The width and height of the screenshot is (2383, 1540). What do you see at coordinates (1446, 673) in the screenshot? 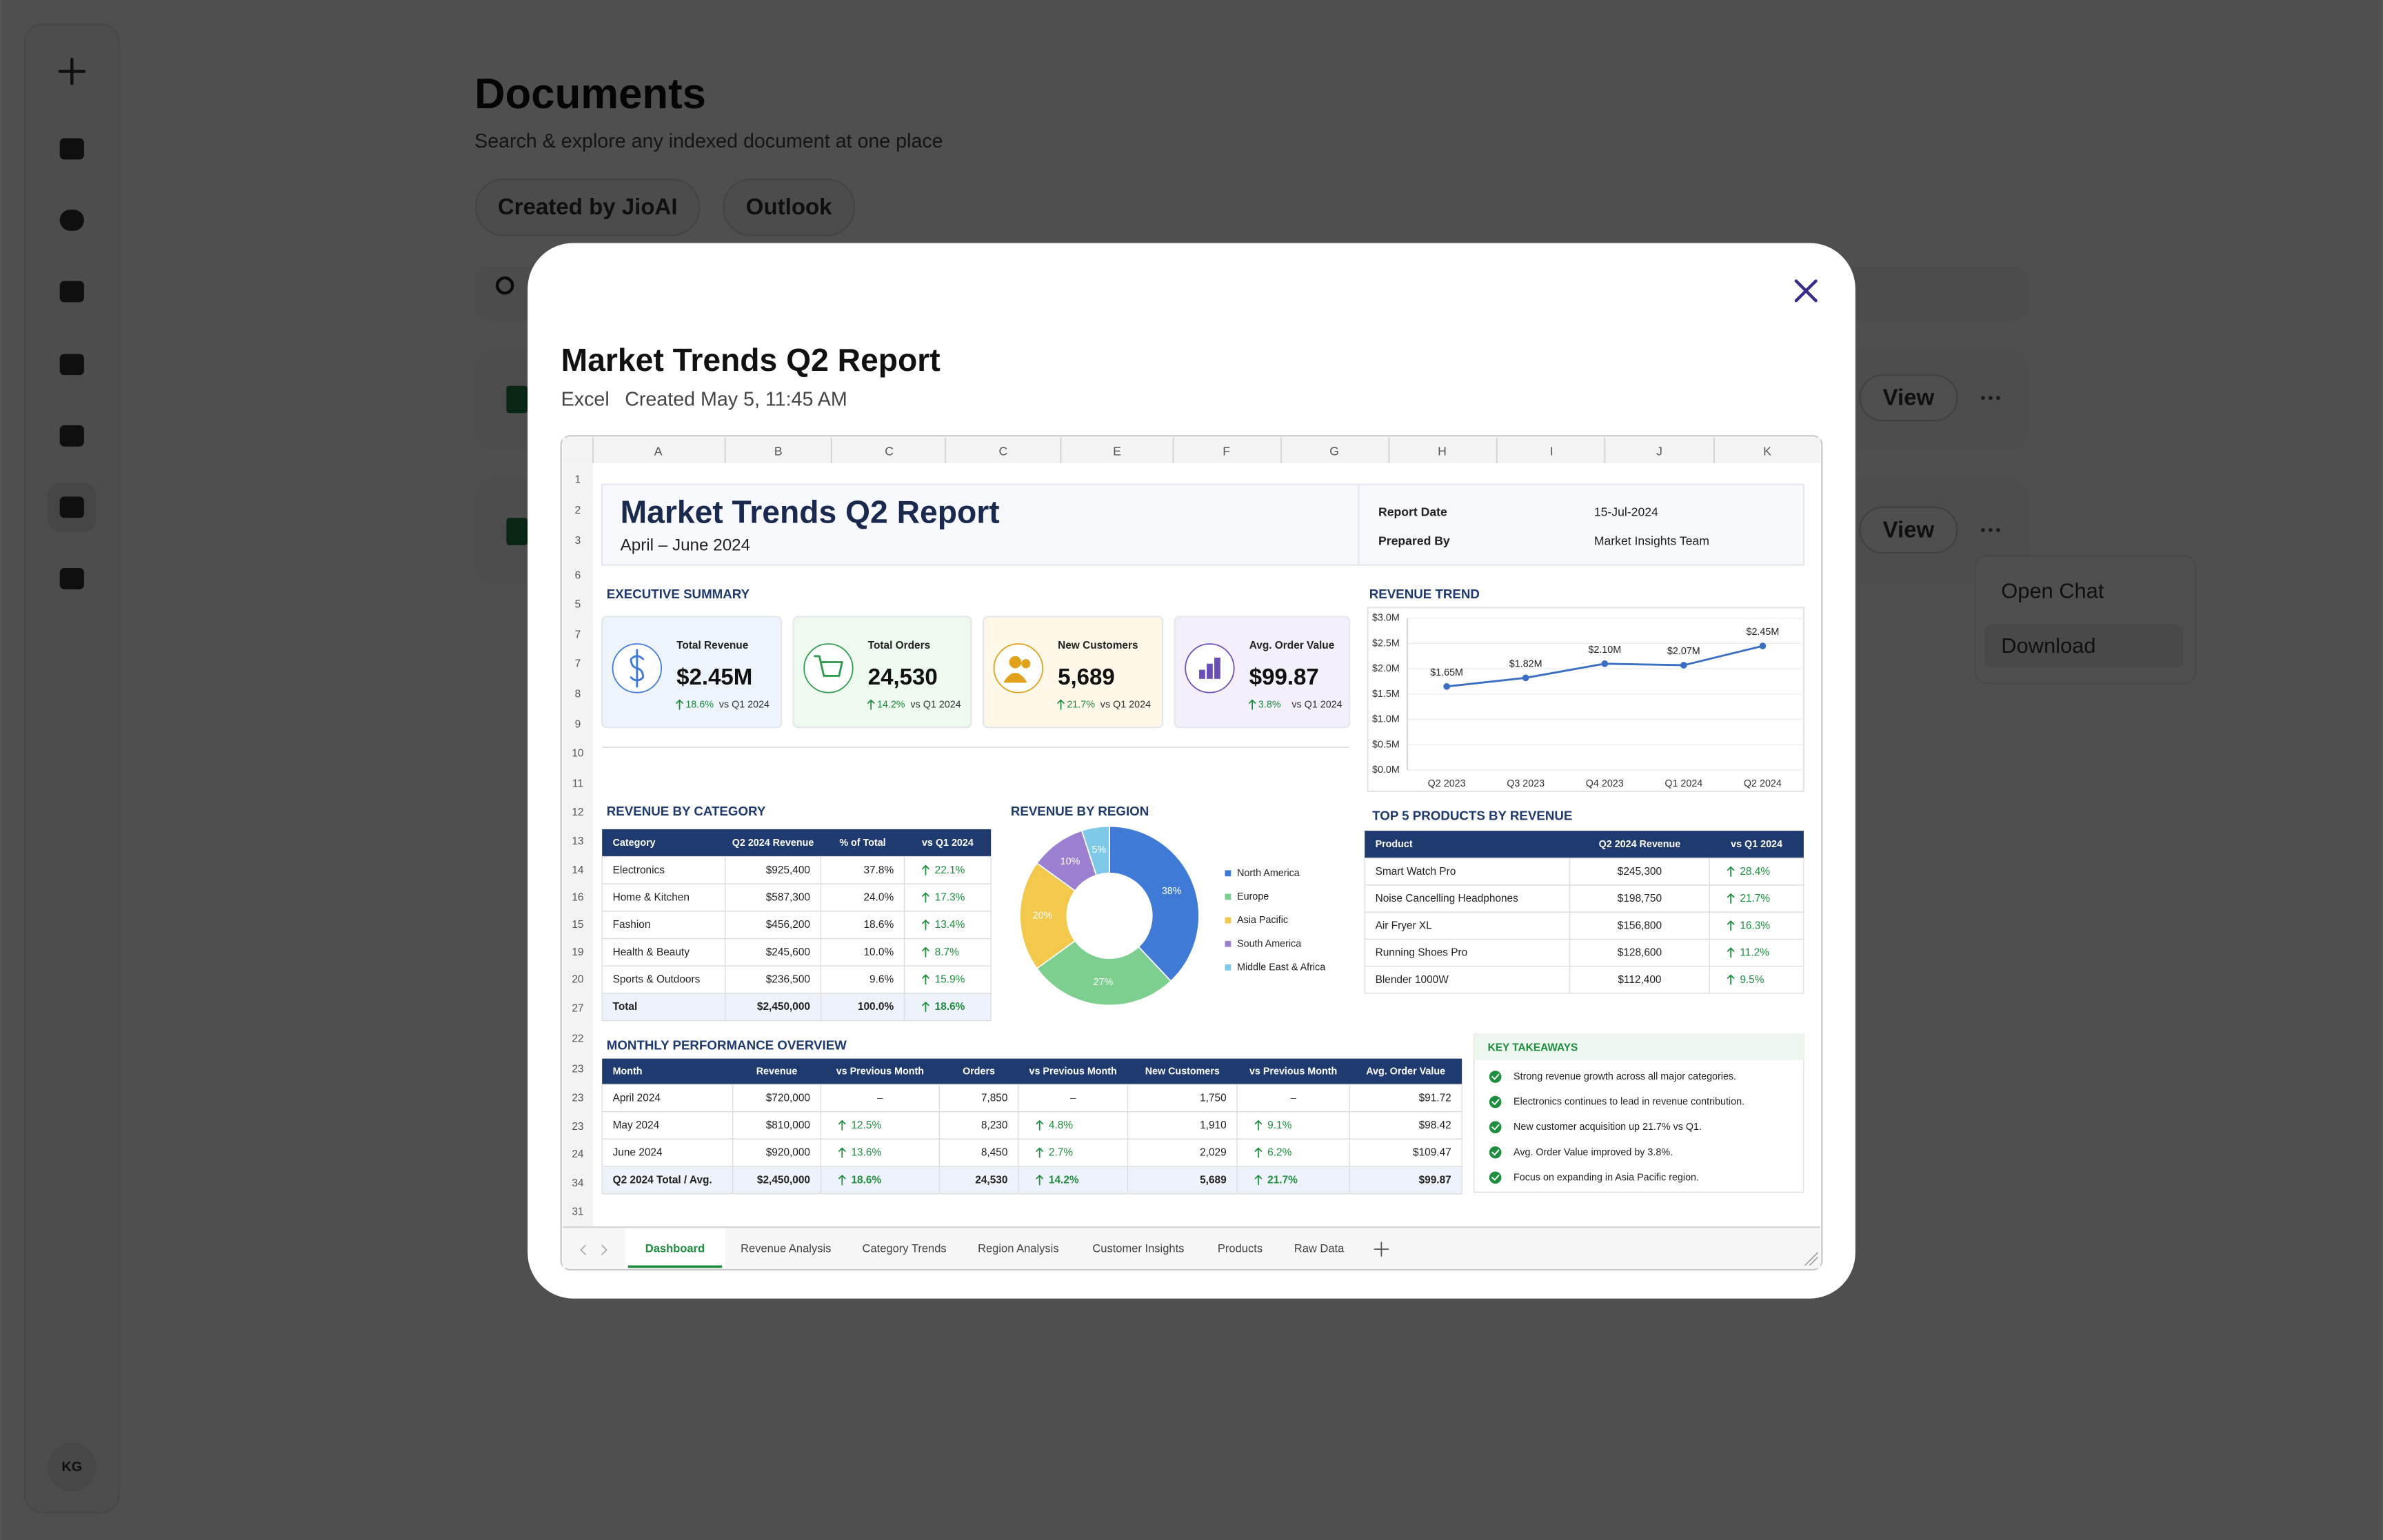
I see `data-label: $1.65M` at bounding box center [1446, 673].